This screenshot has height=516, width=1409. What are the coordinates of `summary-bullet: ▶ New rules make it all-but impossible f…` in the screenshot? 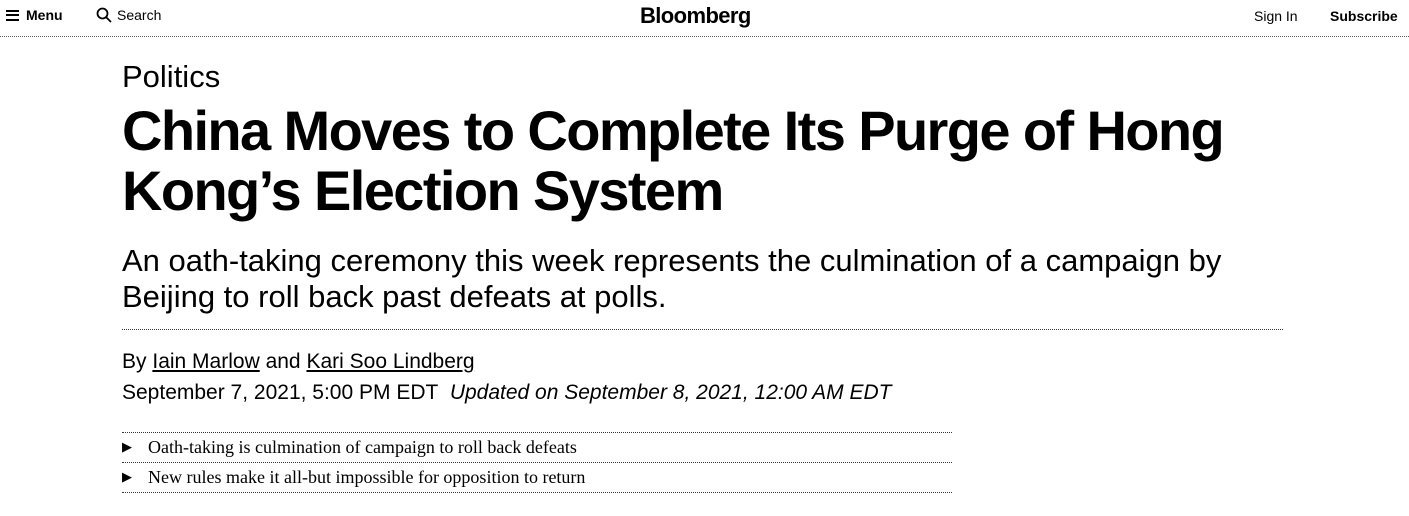 It's located at (537, 478).